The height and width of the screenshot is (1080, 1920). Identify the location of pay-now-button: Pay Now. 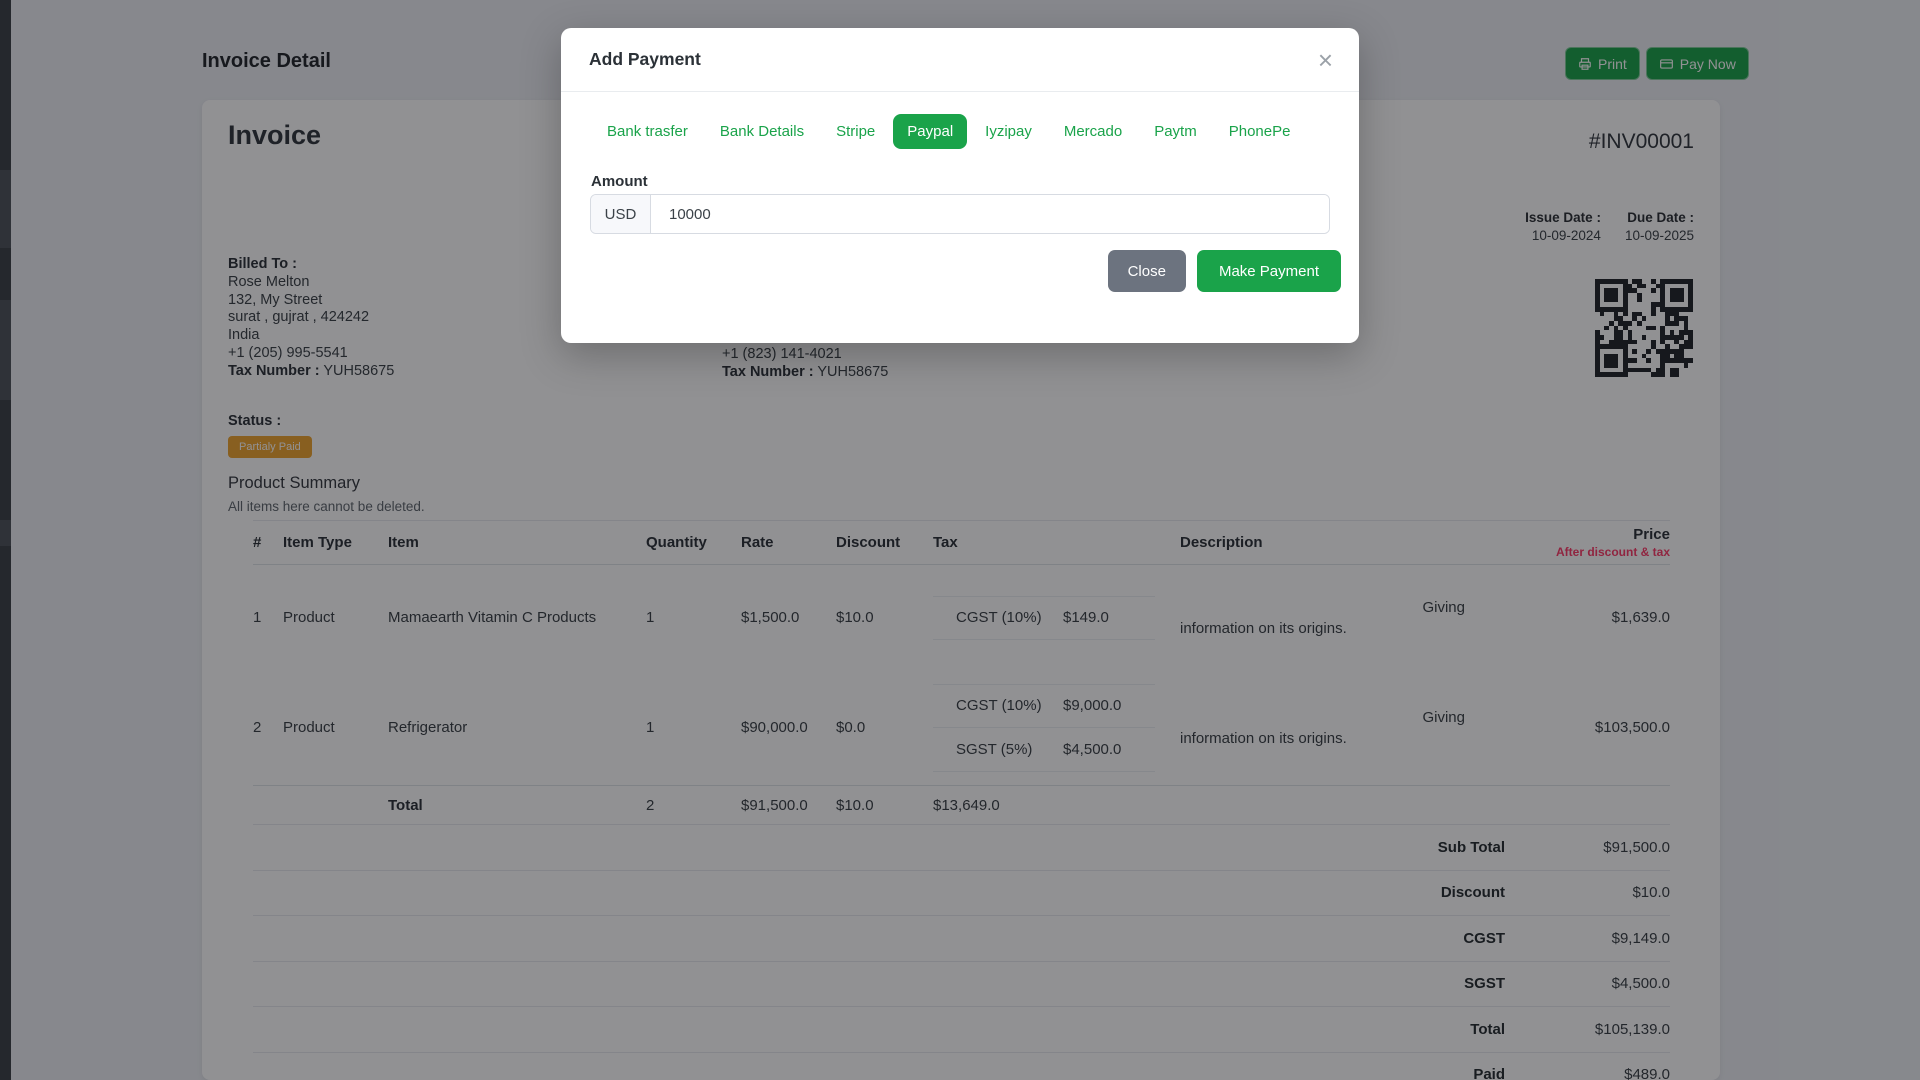
(1697, 63).